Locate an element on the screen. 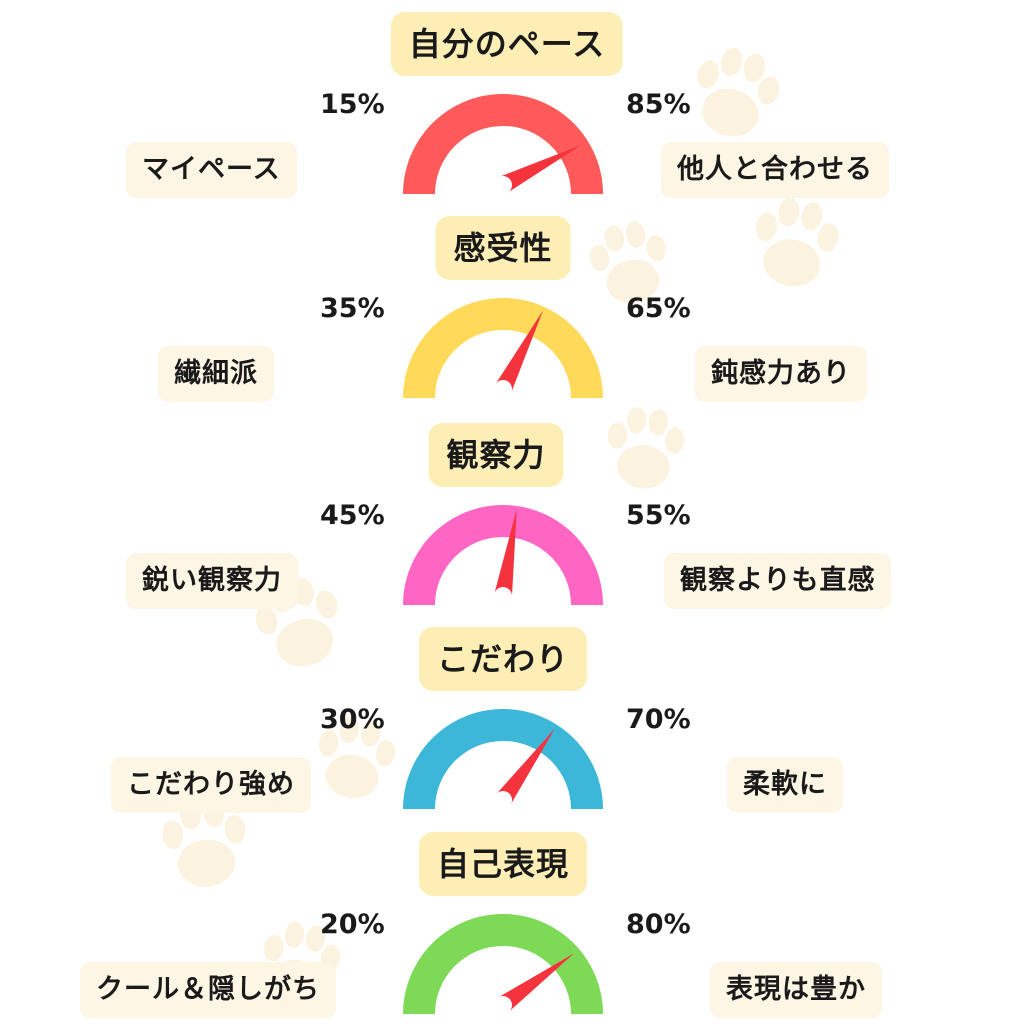 This screenshot has height=1024, width=1024. right-label: 他人と合わせる is located at coordinates (775, 170).